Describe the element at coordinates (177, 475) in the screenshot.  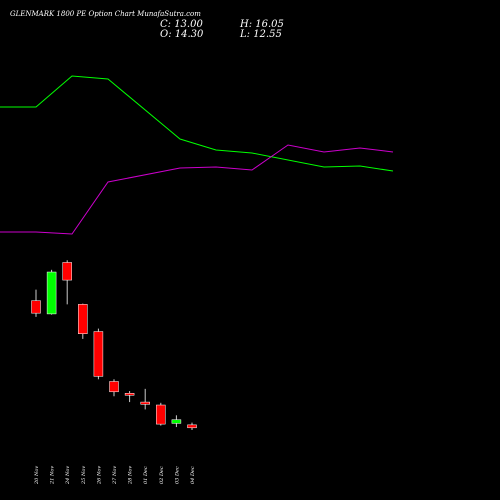
I see `x-tick-label: 03 Dec` at that location.